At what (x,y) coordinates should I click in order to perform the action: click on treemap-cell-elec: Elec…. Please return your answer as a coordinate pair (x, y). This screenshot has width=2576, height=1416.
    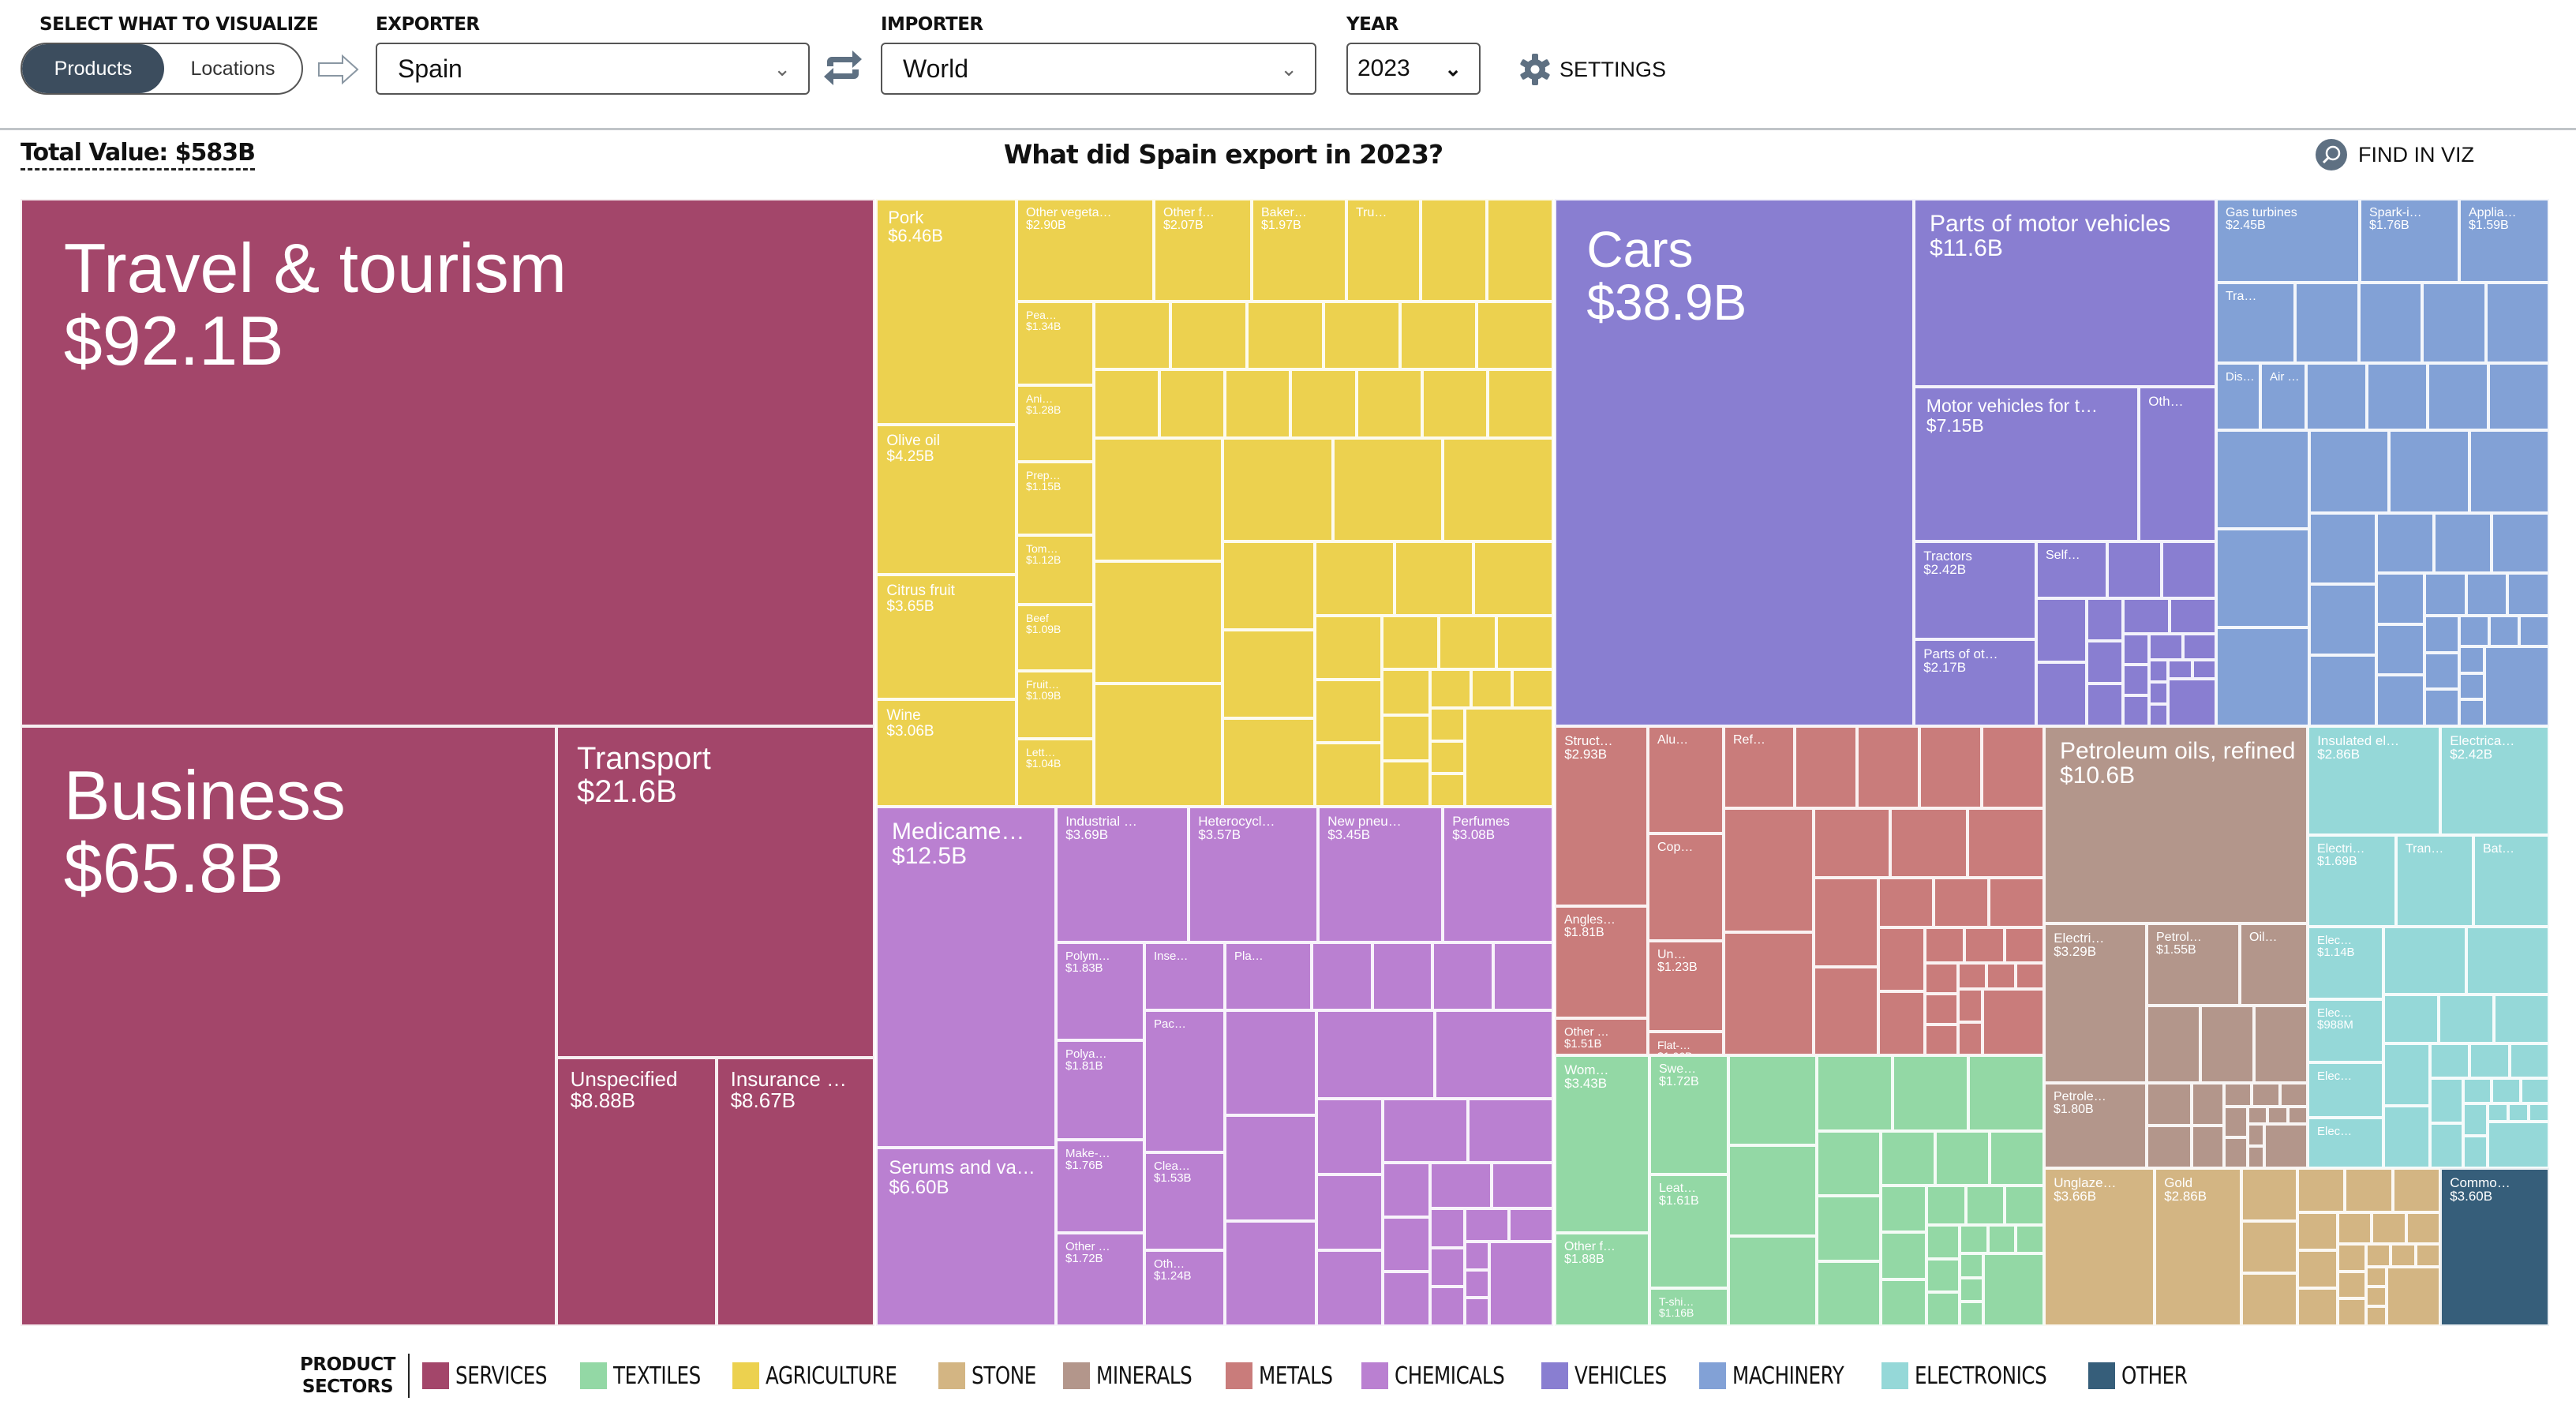
    Looking at the image, I should click on (2345, 1090).